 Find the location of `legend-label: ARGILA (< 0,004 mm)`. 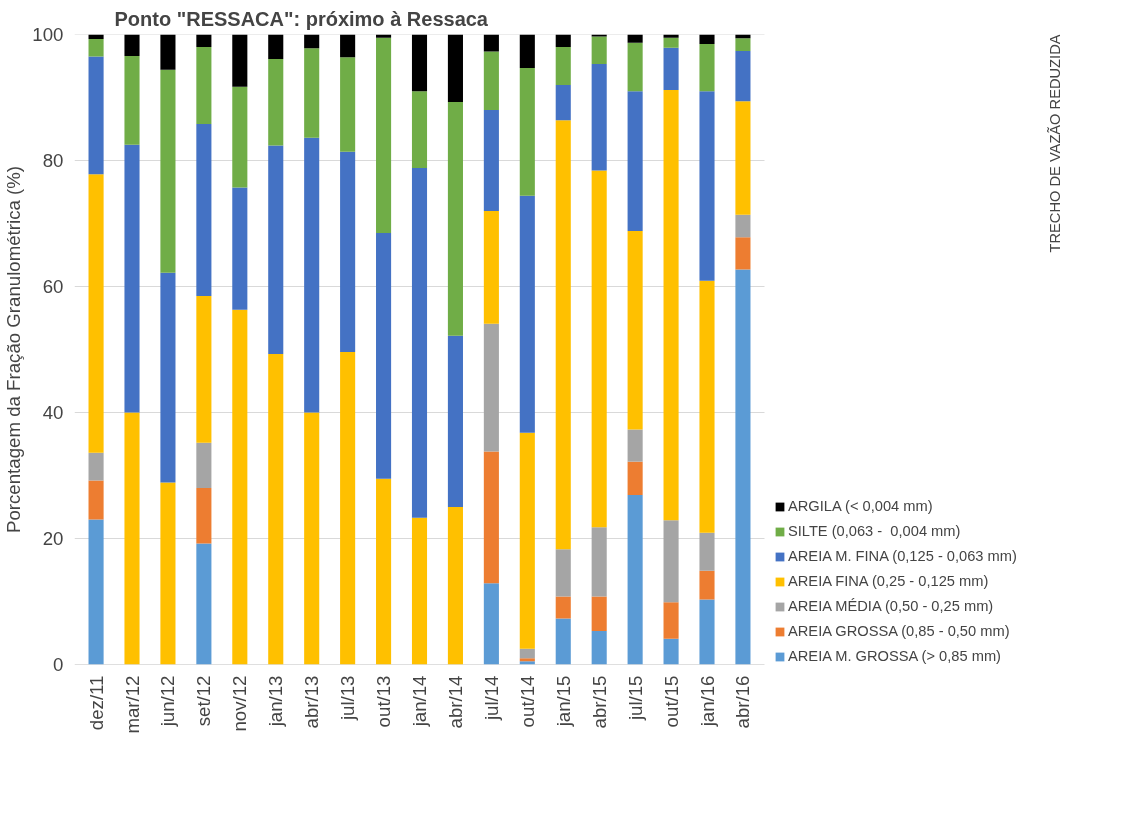

legend-label: ARGILA (< 0,004 mm) is located at coordinates (860, 506).